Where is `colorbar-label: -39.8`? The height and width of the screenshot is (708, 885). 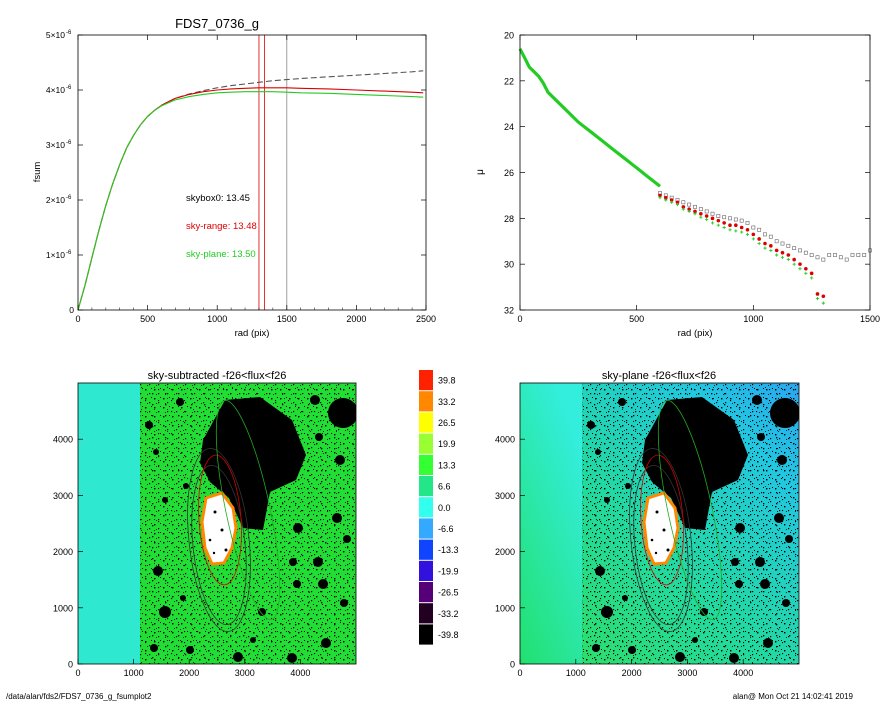
colorbar-label: -39.8 is located at coordinates (448, 635).